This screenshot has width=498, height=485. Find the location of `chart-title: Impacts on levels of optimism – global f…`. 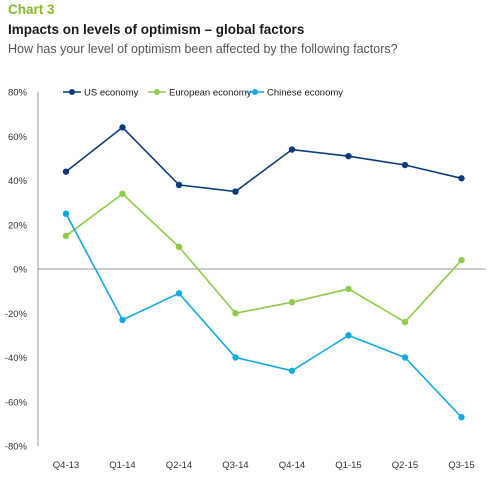

chart-title: Impacts on levels of optimism – global f… is located at coordinates (156, 29).